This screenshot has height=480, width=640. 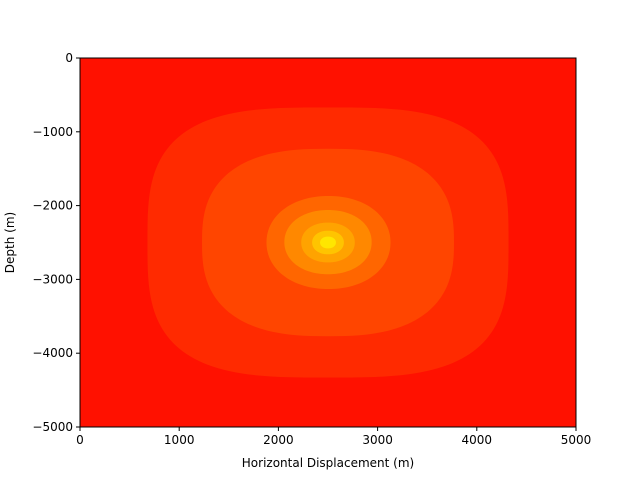 I want to click on y-tick-label: −4000, so click(x=52, y=353).